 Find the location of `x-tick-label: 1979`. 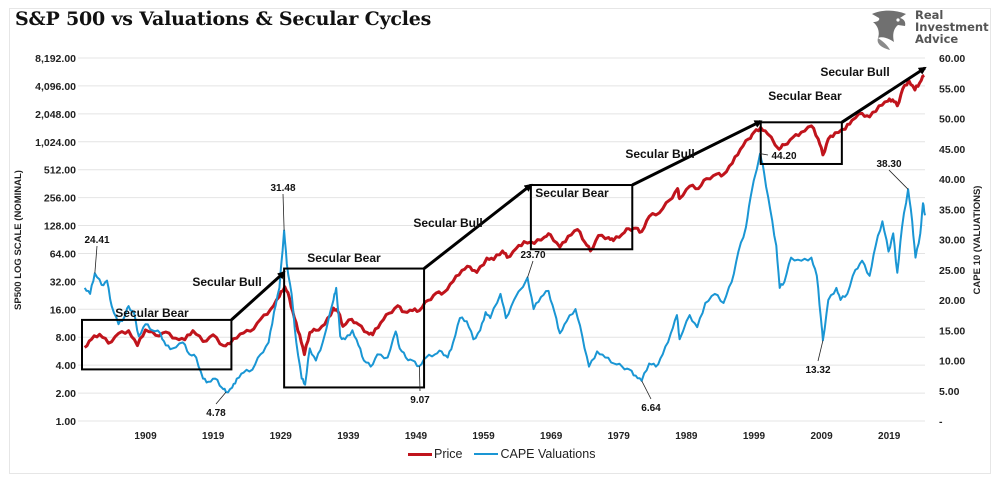

x-tick-label: 1979 is located at coordinates (619, 436).